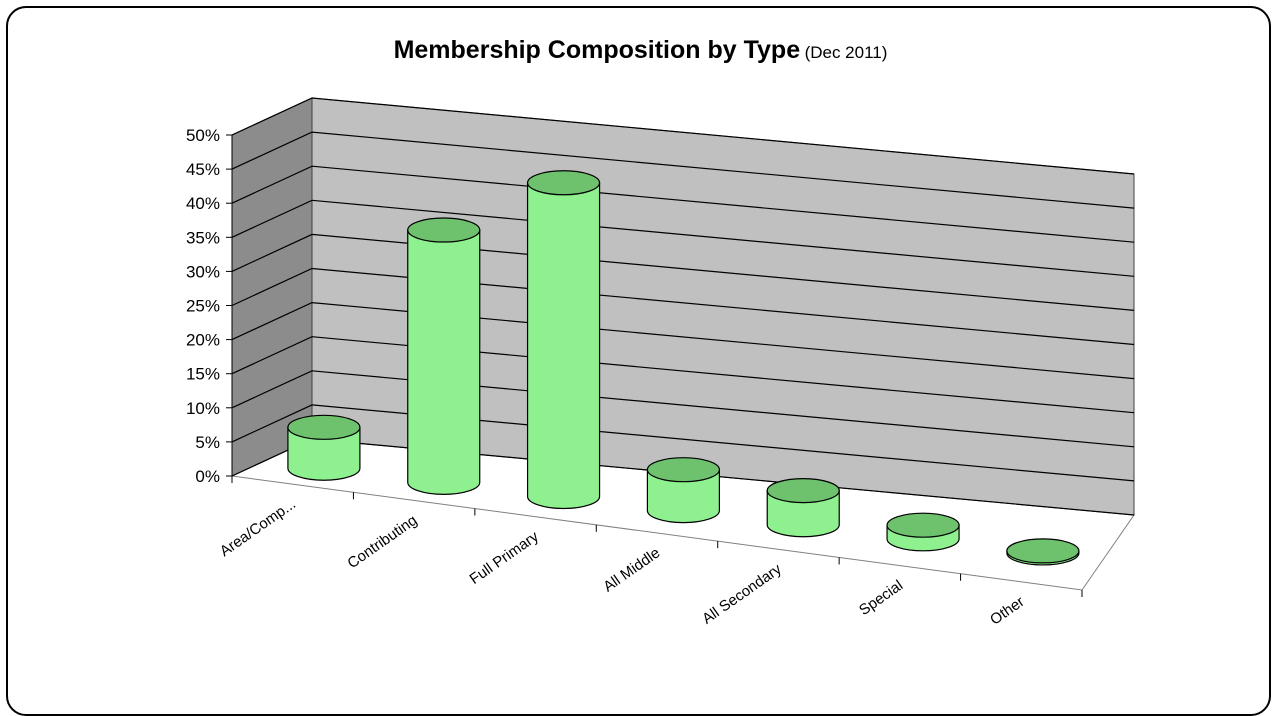  What do you see at coordinates (382, 542) in the screenshot?
I see `x-category-label: Contributing` at bounding box center [382, 542].